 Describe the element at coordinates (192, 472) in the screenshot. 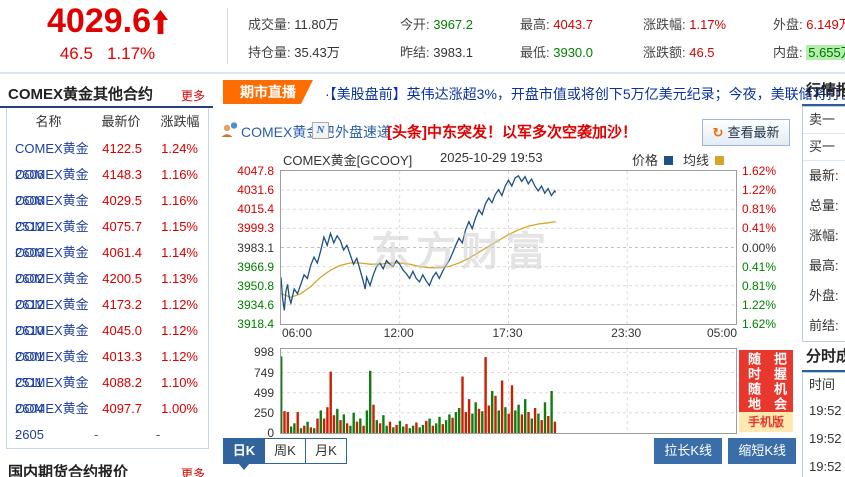

I see `domestic-more-link: 更多` at that location.